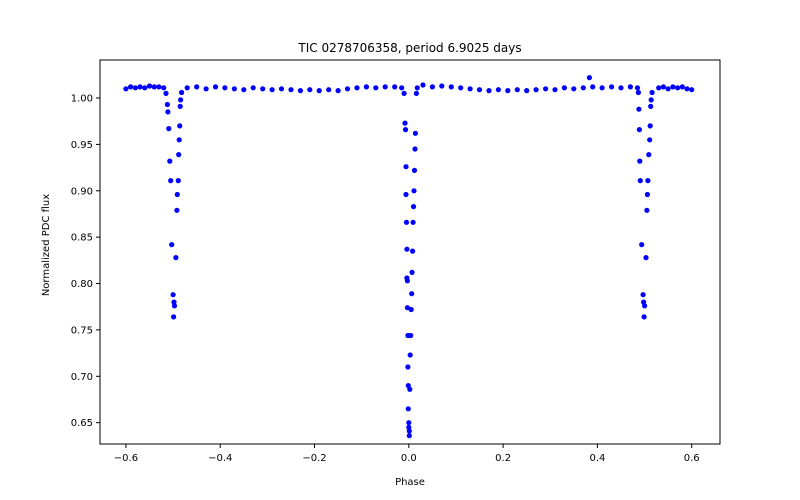  I want to click on y-axis: 0.65 0.70 0.75 0.80 0.85 0.90 0.95 1.00, so click(85, 261).